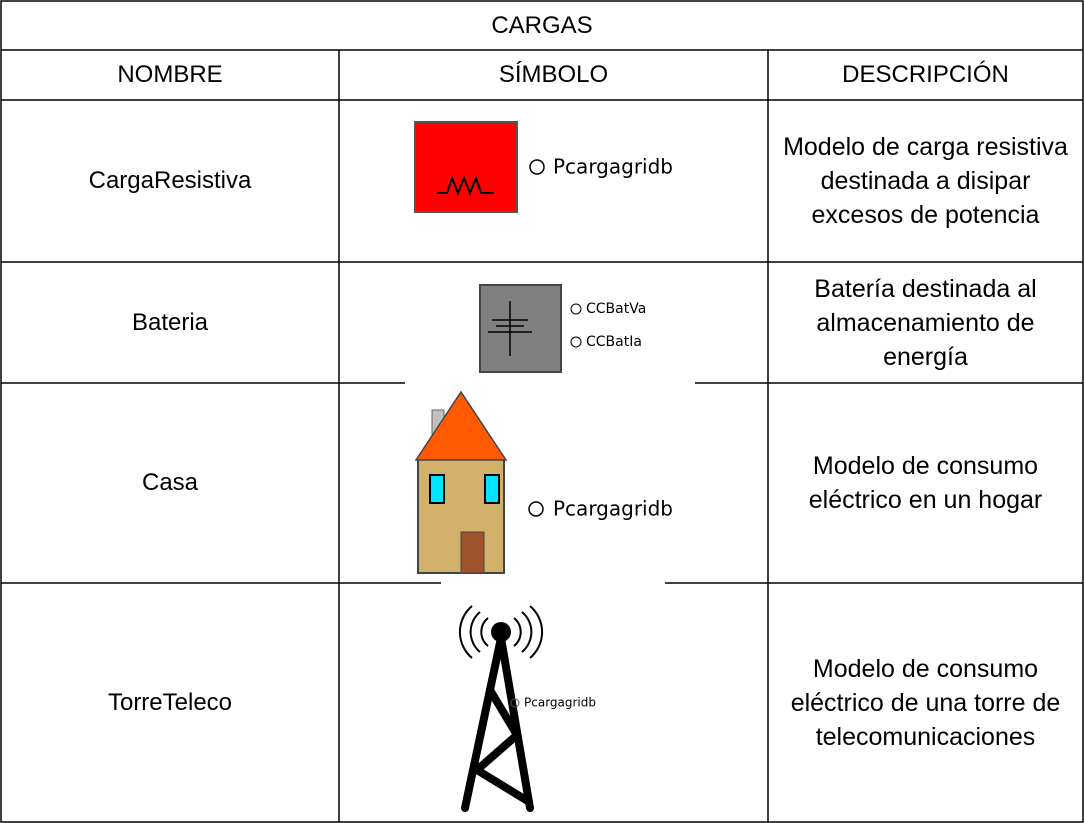  What do you see at coordinates (553, 695) in the screenshot?
I see `tower-symbol` at bounding box center [553, 695].